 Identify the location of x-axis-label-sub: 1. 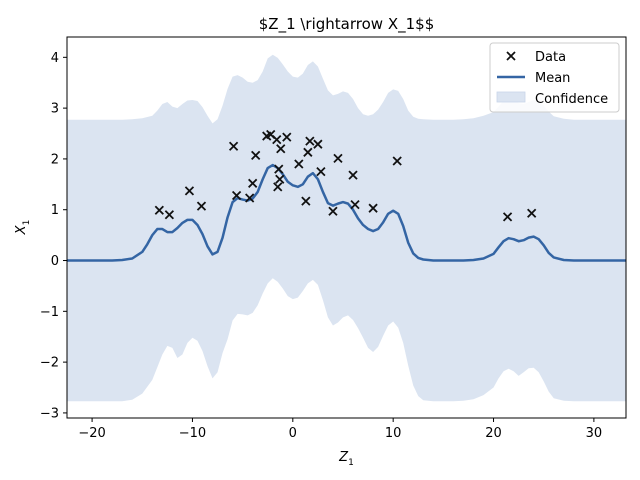
(351, 463).